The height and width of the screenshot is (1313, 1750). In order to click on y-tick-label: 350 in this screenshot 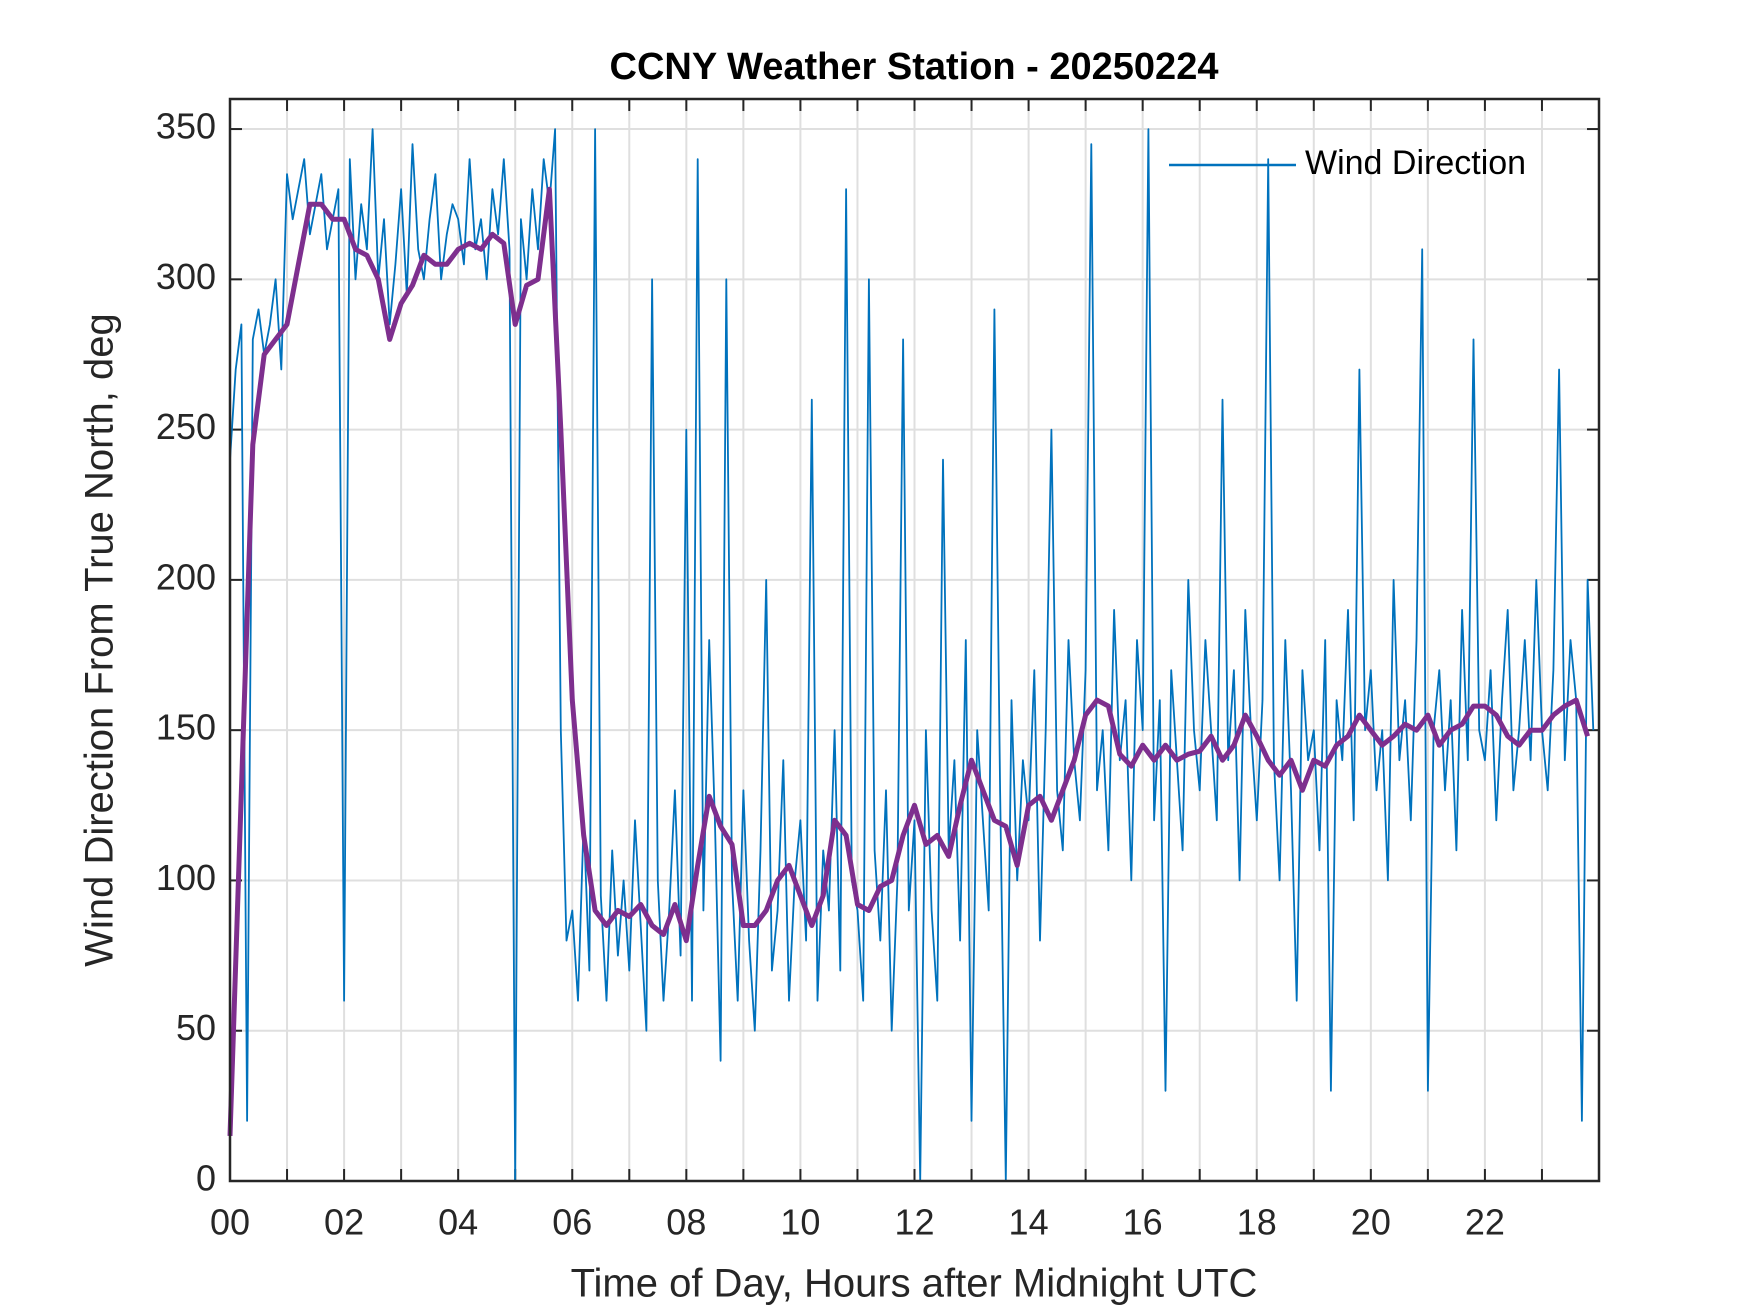, I will do `click(186, 126)`.